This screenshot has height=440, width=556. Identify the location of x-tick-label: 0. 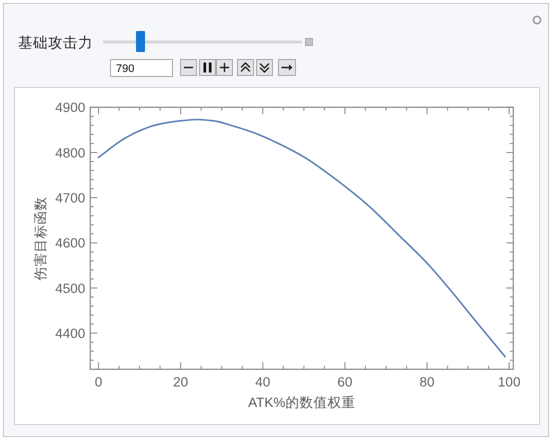
(98, 382).